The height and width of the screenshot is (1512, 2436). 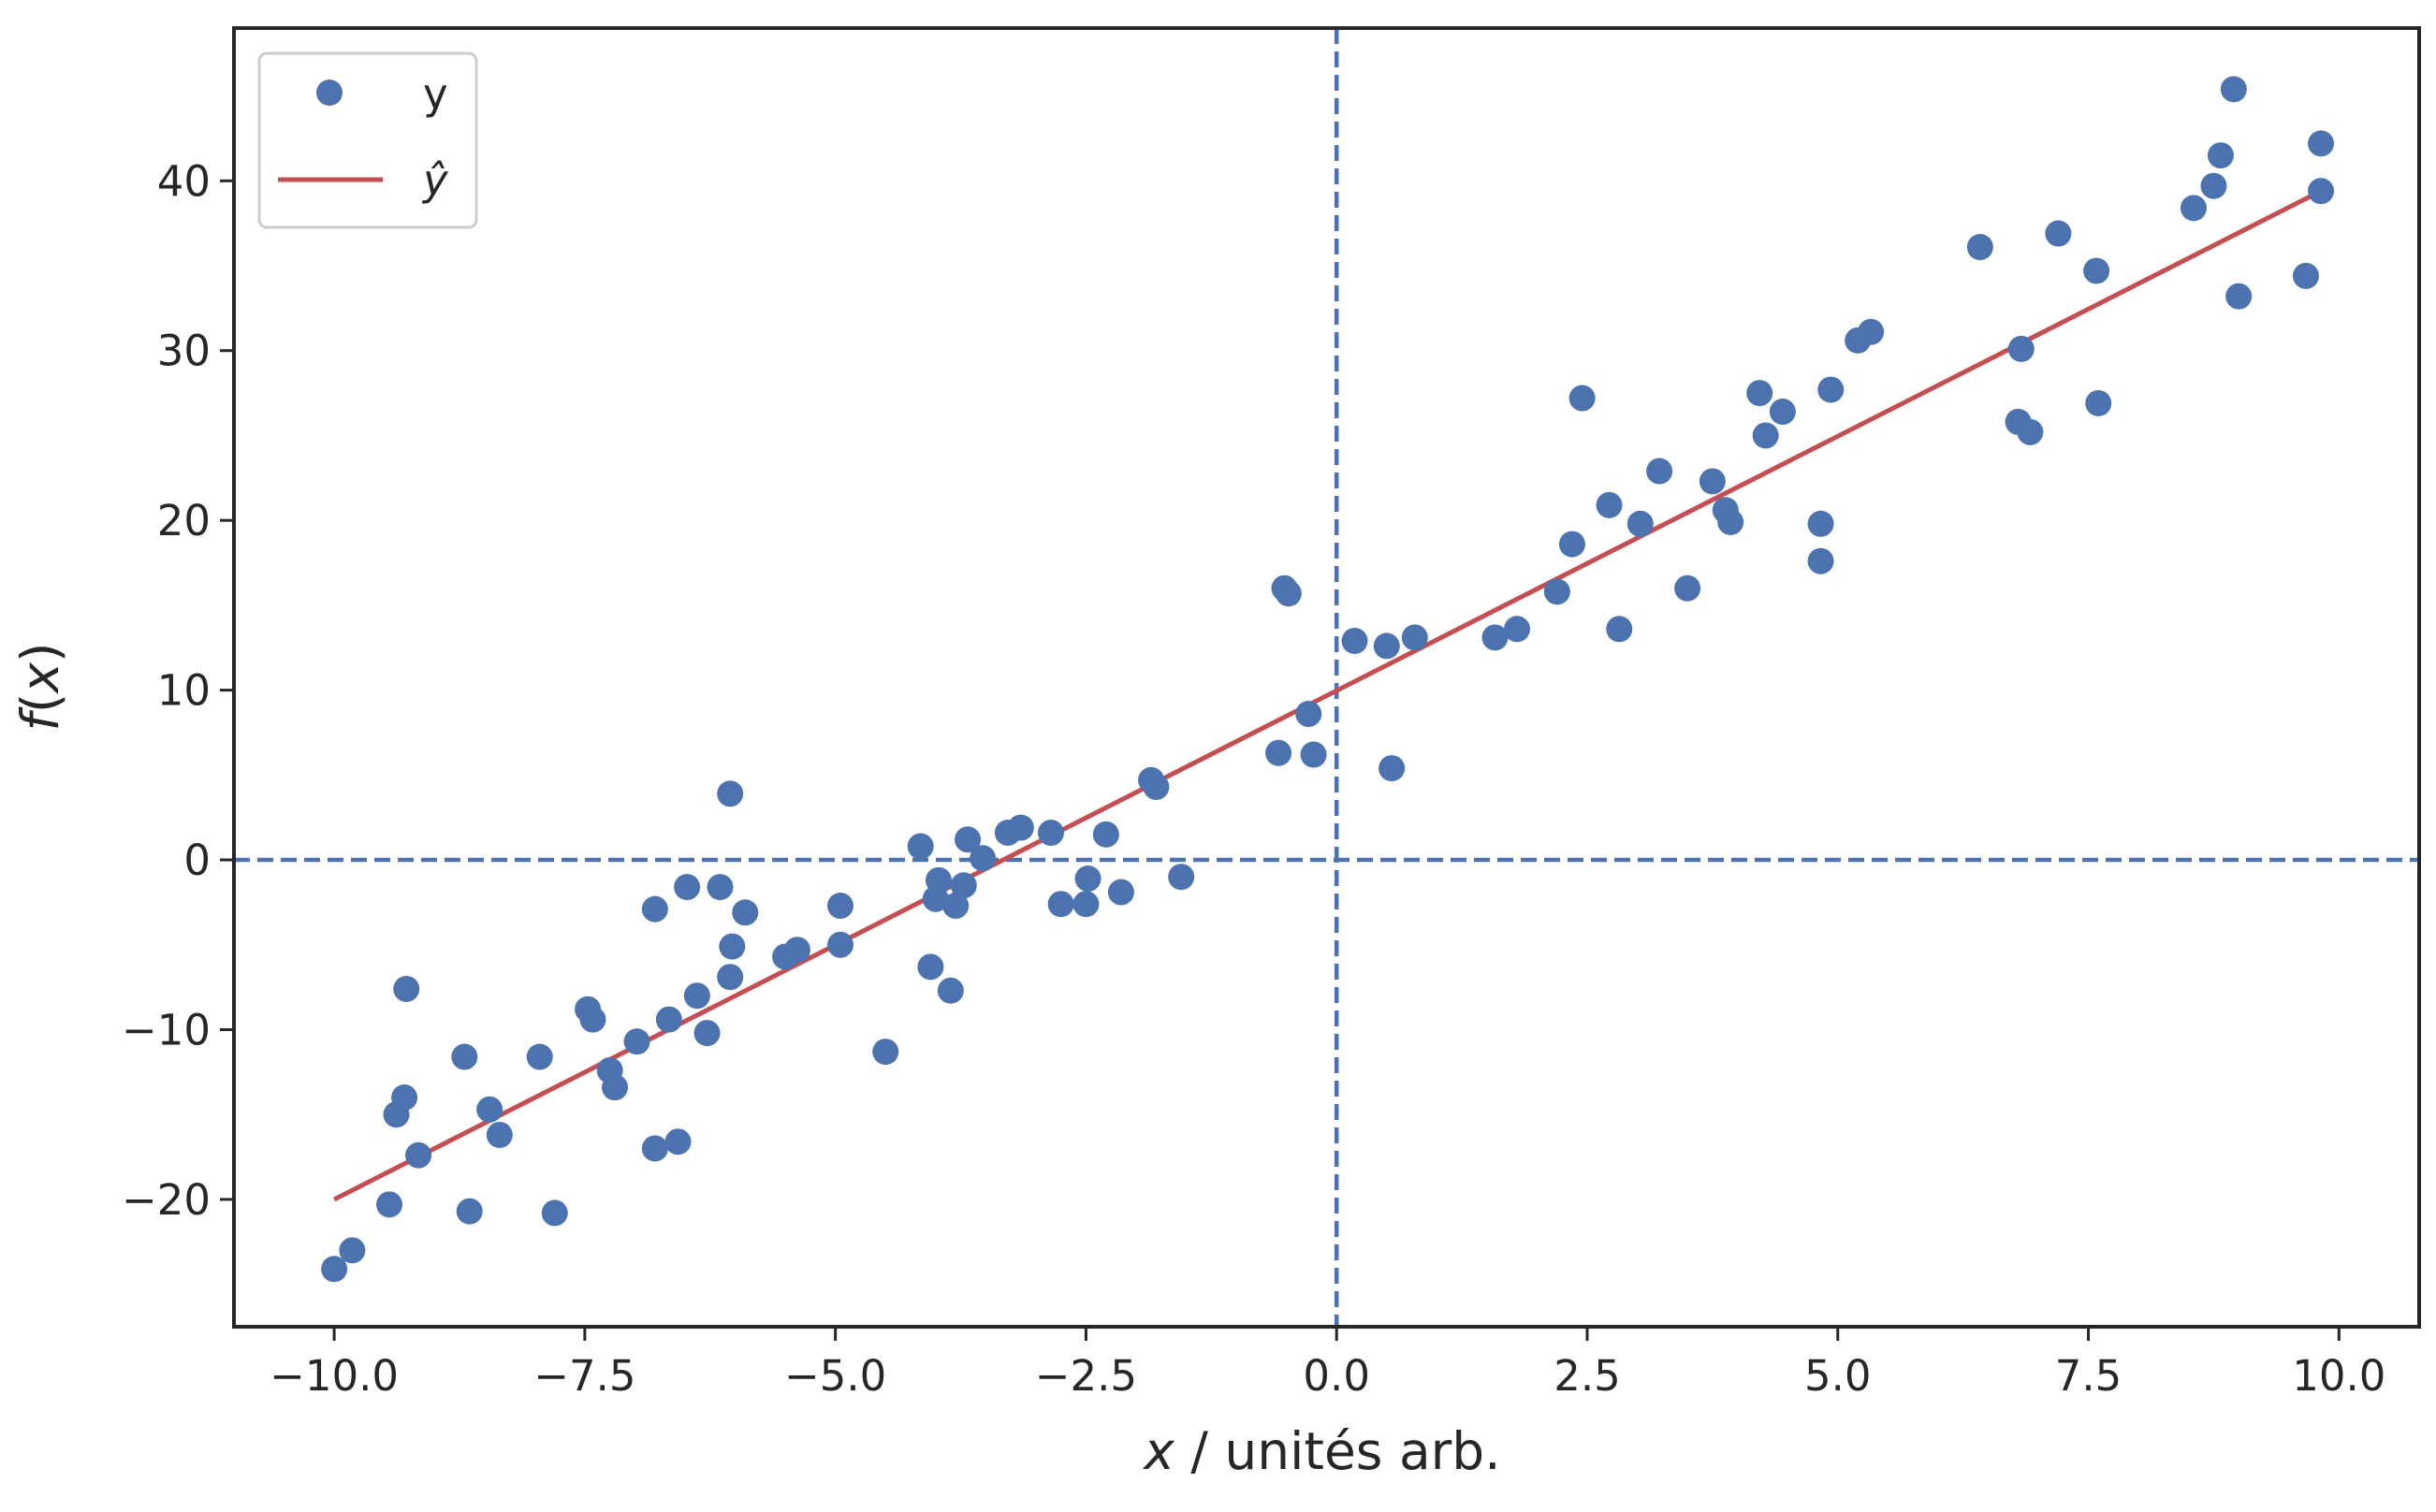 What do you see at coordinates (1336, 1376) in the screenshot?
I see `x-tick-label: 0.0` at bounding box center [1336, 1376].